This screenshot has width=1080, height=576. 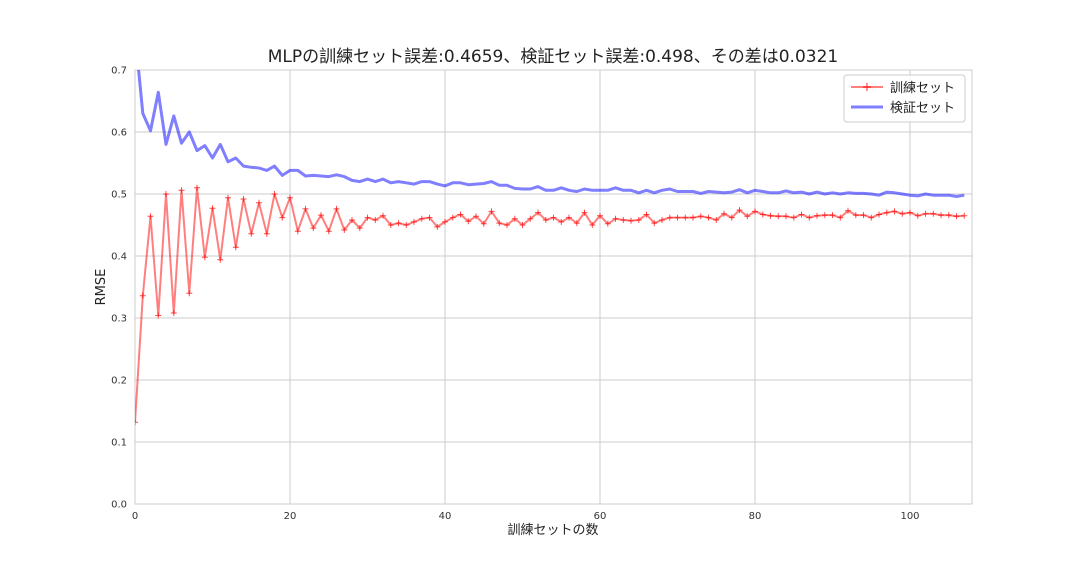 I want to click on legend: 訓練セット 検証セット, so click(x=904, y=98).